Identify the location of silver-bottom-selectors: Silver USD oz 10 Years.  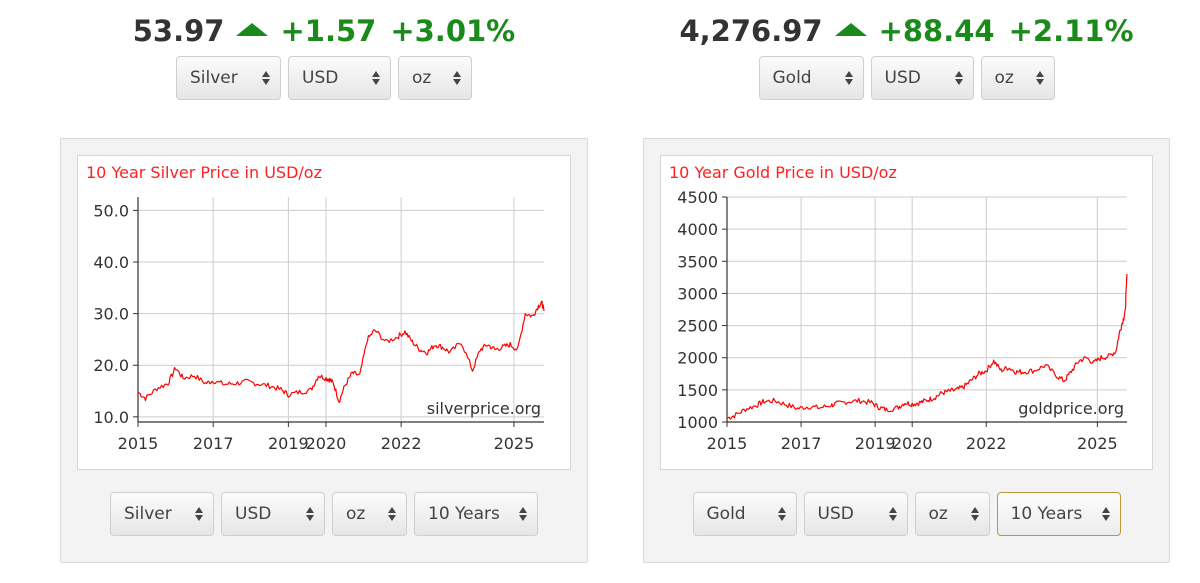
(324, 514).